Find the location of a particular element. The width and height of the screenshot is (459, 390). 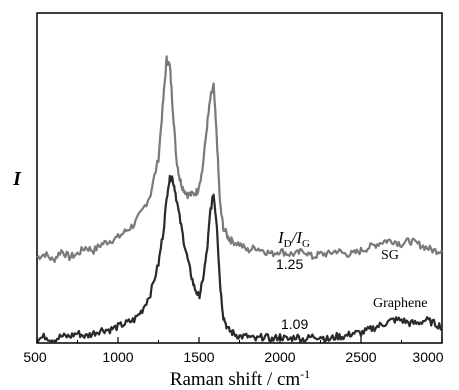

x-axis-label: Raman shift / cm-1 is located at coordinates (240, 378).